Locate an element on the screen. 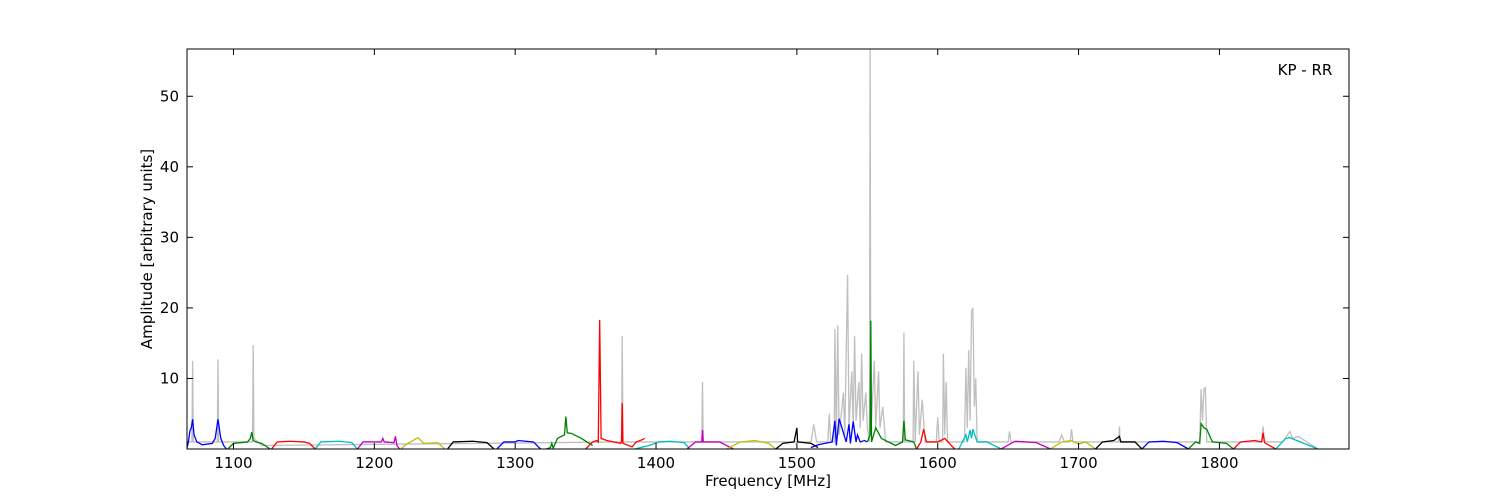 This screenshot has width=1500, height=500. x-tick-label: 1600 is located at coordinates (938, 463).